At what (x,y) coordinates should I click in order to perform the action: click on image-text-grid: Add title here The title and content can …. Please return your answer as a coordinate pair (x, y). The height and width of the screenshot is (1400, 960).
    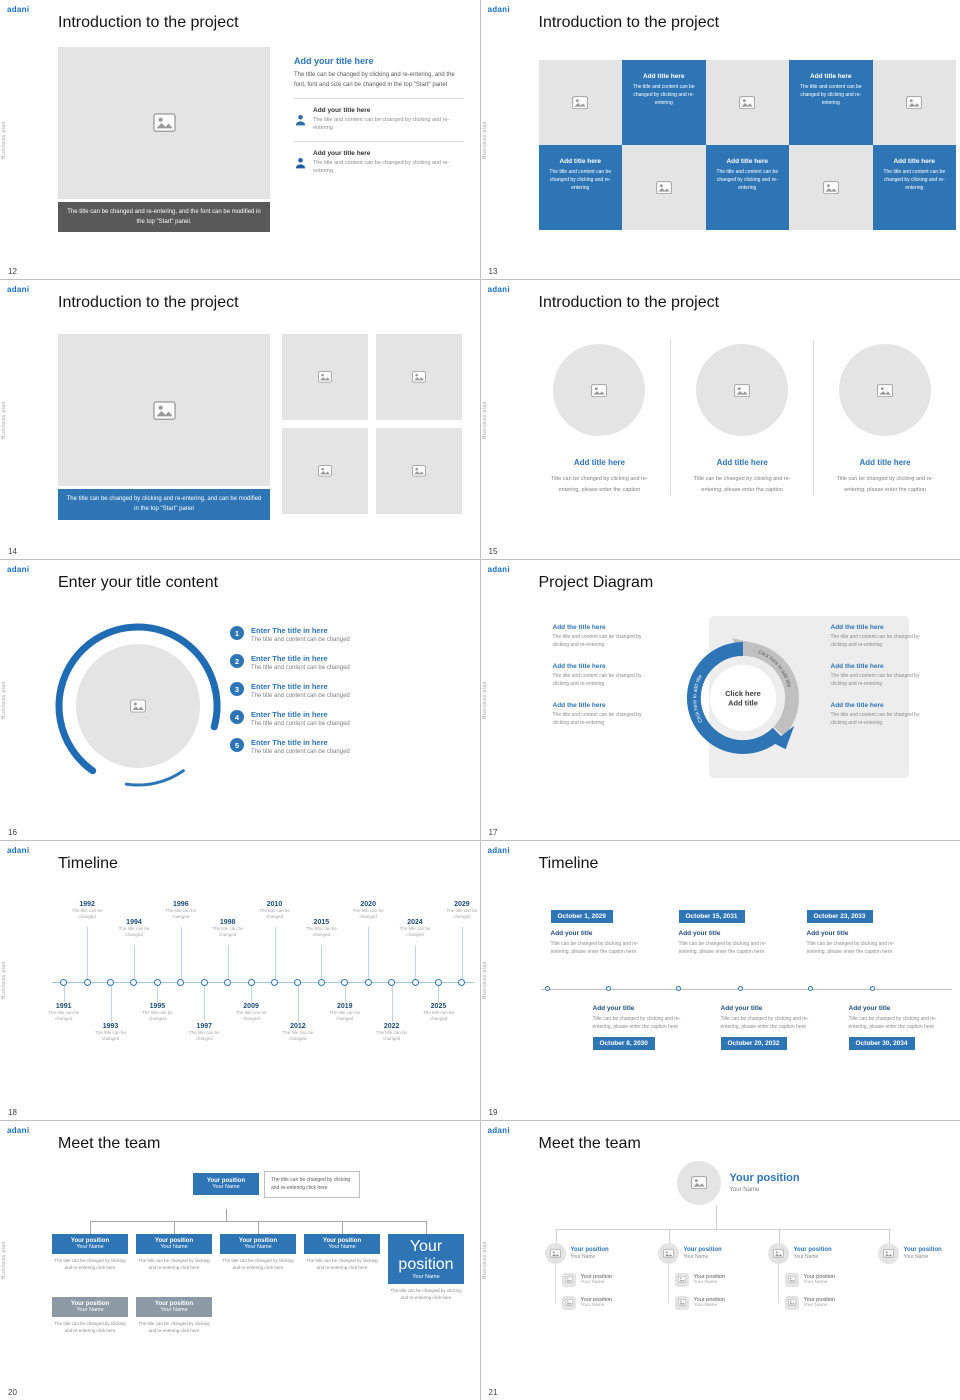
    Looking at the image, I should click on (747, 145).